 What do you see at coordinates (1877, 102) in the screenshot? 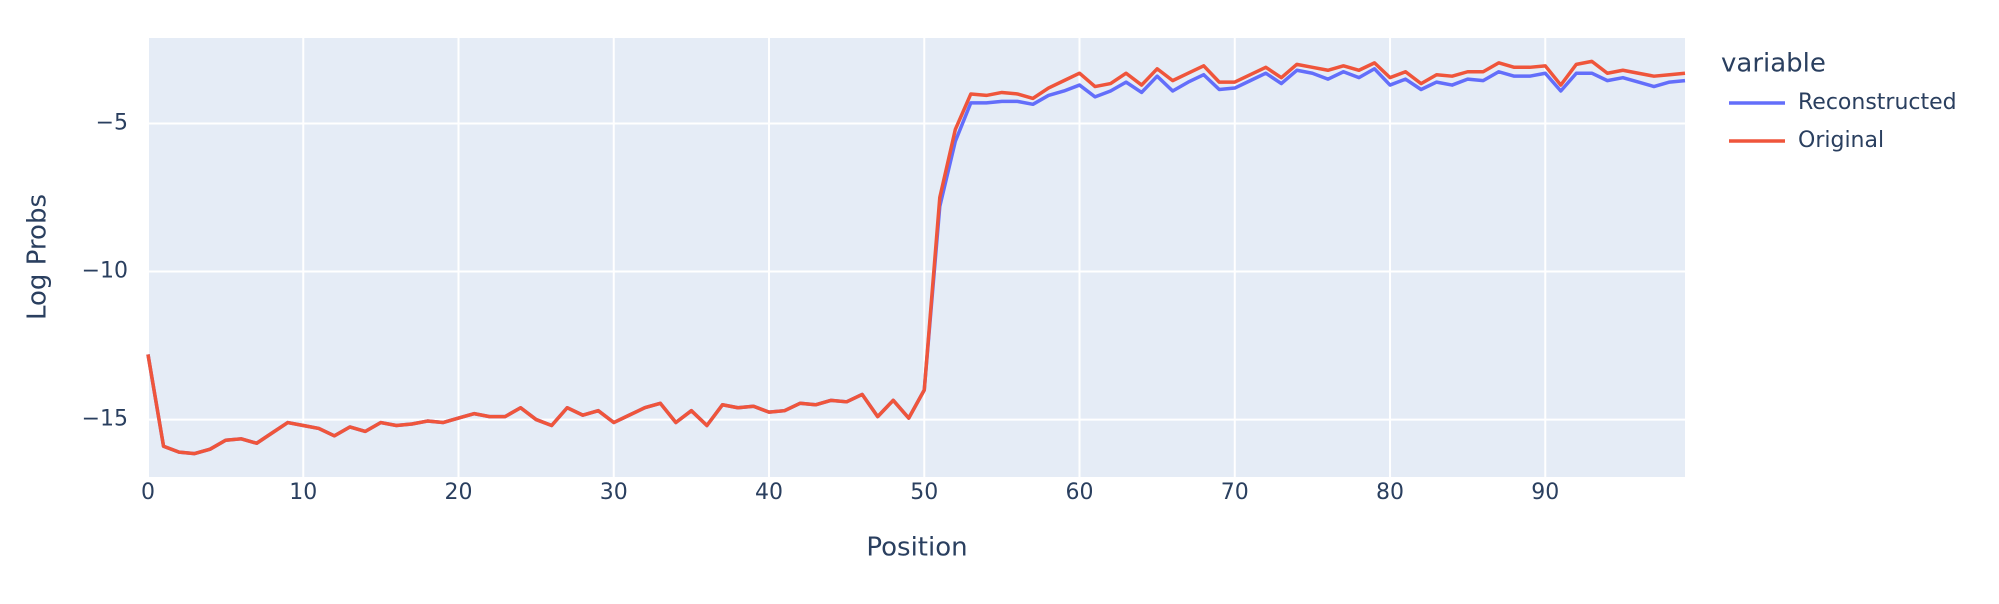
I see `legend-label: Reconstructed` at bounding box center [1877, 102].